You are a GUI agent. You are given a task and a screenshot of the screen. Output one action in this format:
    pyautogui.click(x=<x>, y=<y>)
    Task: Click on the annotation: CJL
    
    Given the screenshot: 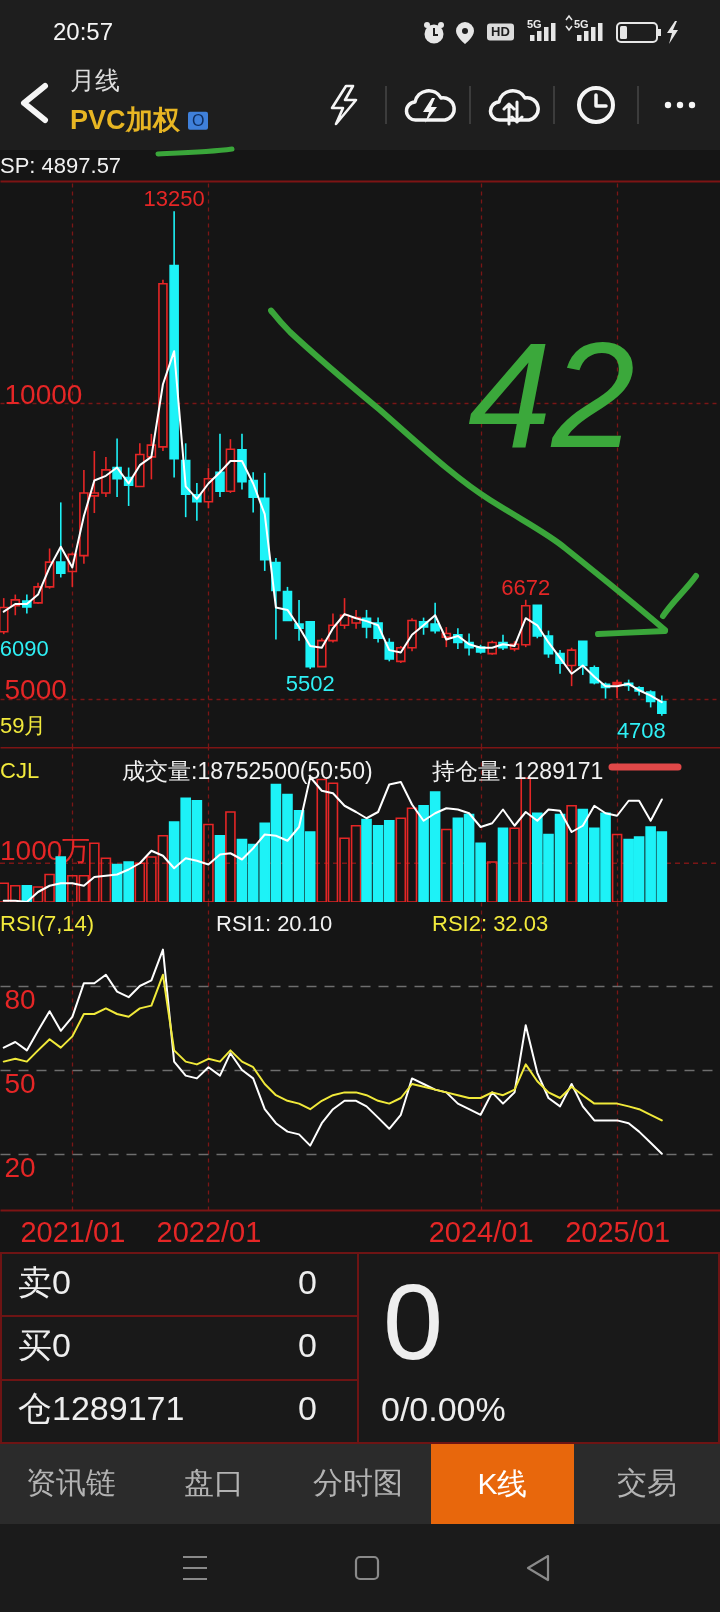 What is the action you would take?
    pyautogui.click(x=20, y=771)
    